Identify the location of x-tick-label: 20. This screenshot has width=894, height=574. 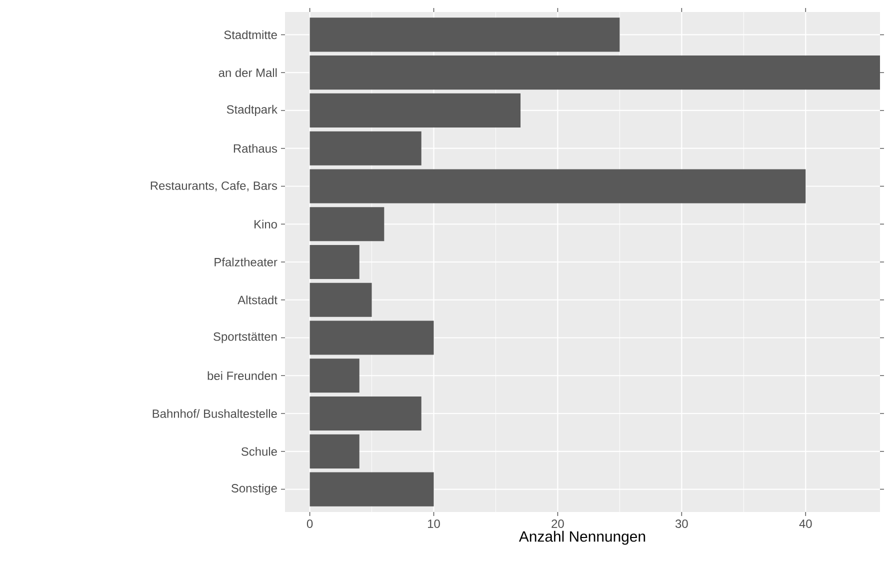
(558, 524).